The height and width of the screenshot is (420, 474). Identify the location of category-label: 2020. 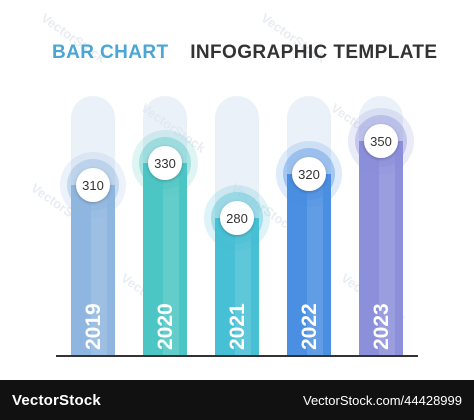
(165, 326).